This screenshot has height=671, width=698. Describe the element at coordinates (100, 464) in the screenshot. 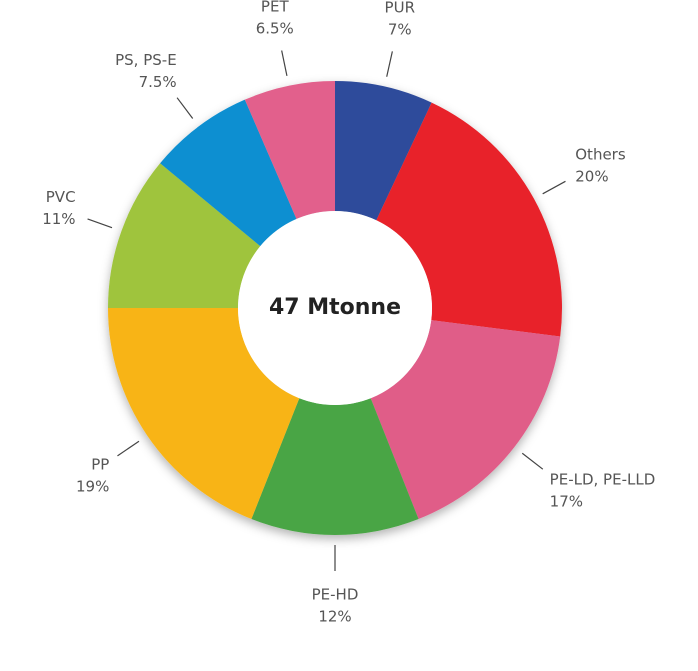

I see `slice-label: PP` at that location.